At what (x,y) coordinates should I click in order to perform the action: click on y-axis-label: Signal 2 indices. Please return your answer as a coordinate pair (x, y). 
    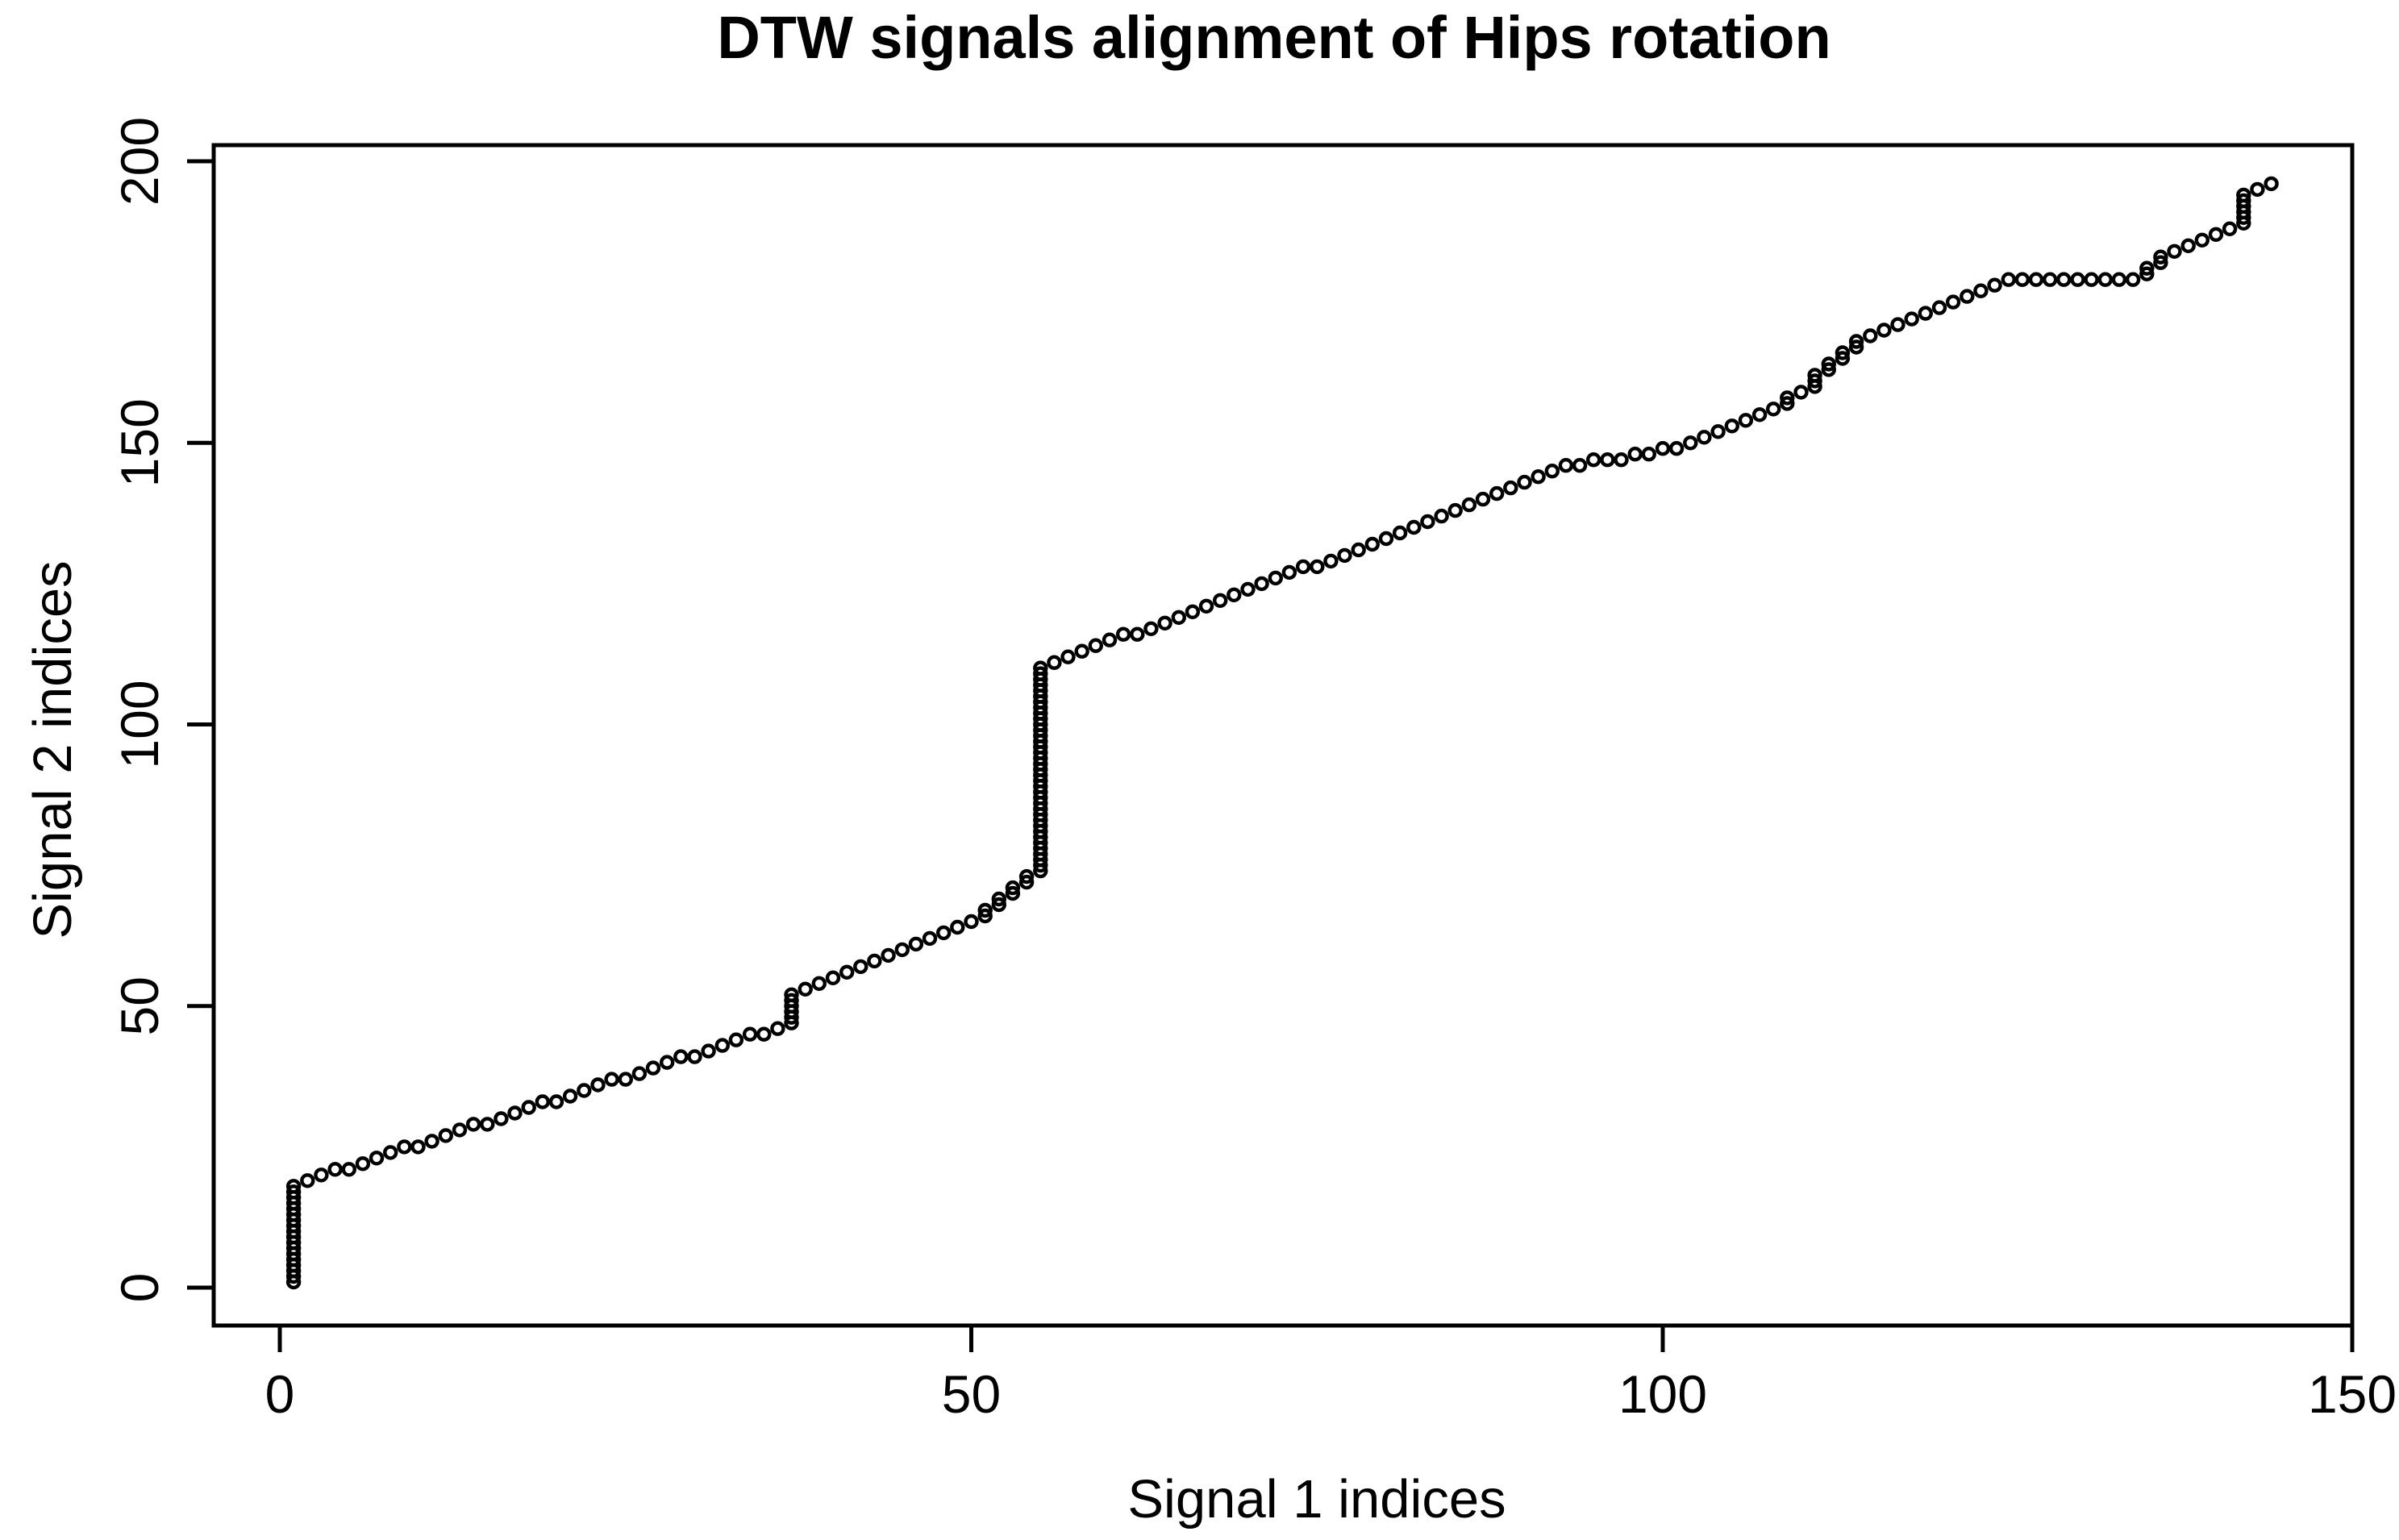
    Looking at the image, I should click on (53, 749).